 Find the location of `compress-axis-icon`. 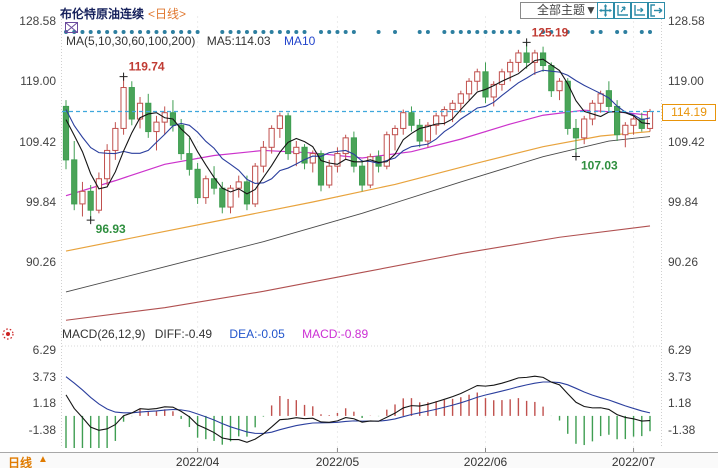

compress-axis-icon is located at coordinates (622, 10).